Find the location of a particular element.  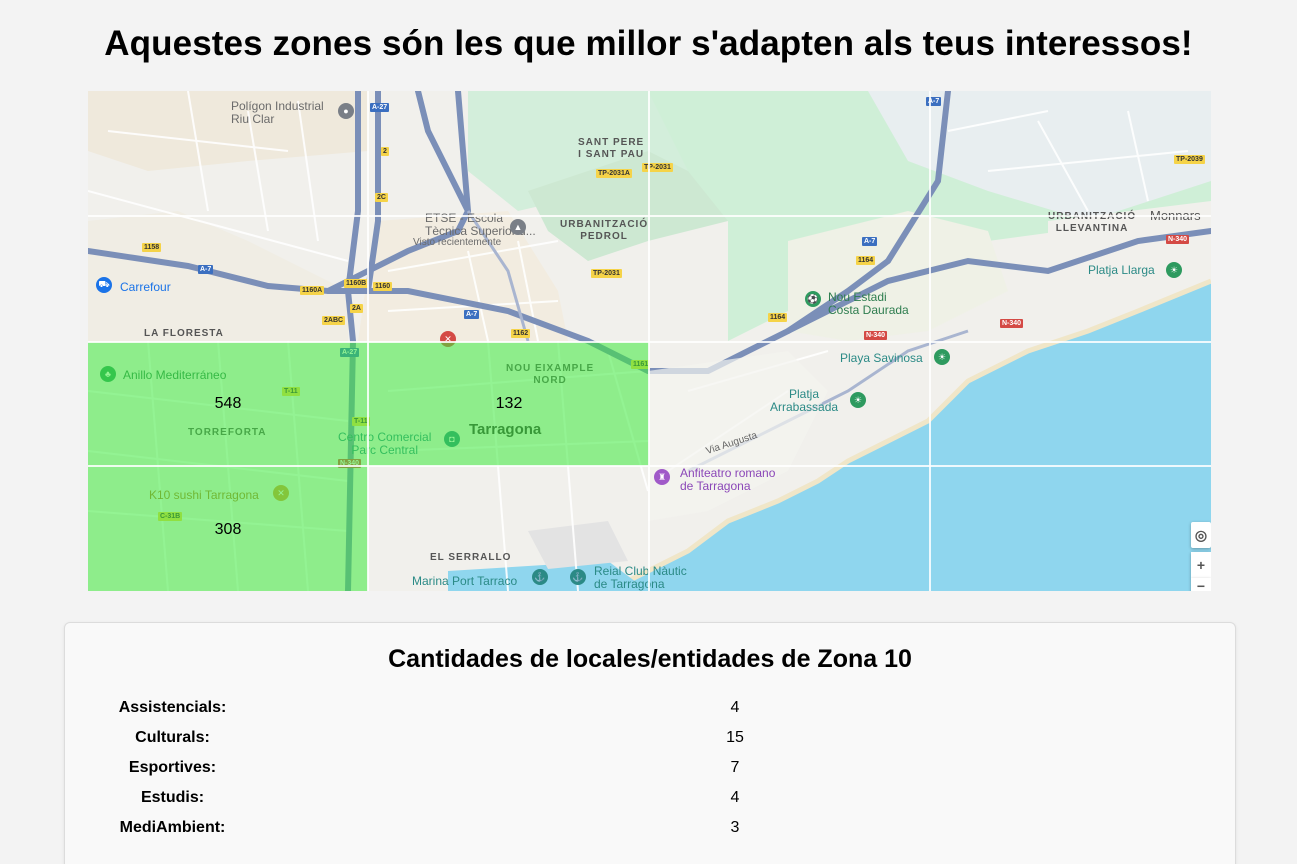

stat-value: 7 is located at coordinates (735, 767).